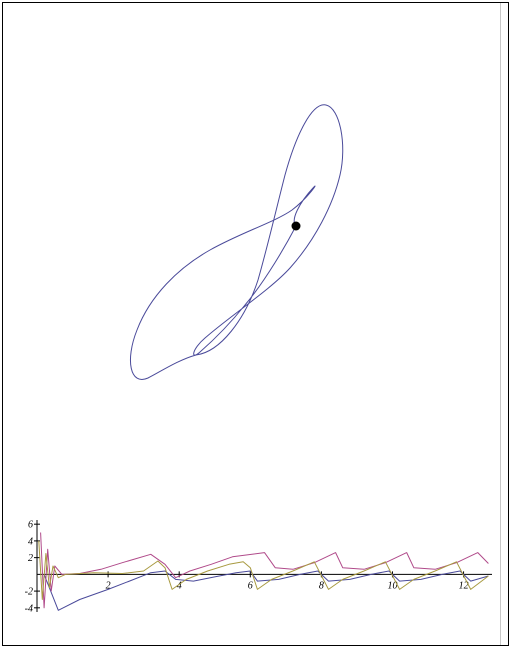 The width and height of the screenshot is (513, 650). Describe the element at coordinates (29, 608) in the screenshot. I see `y-tick-label: -4` at that location.